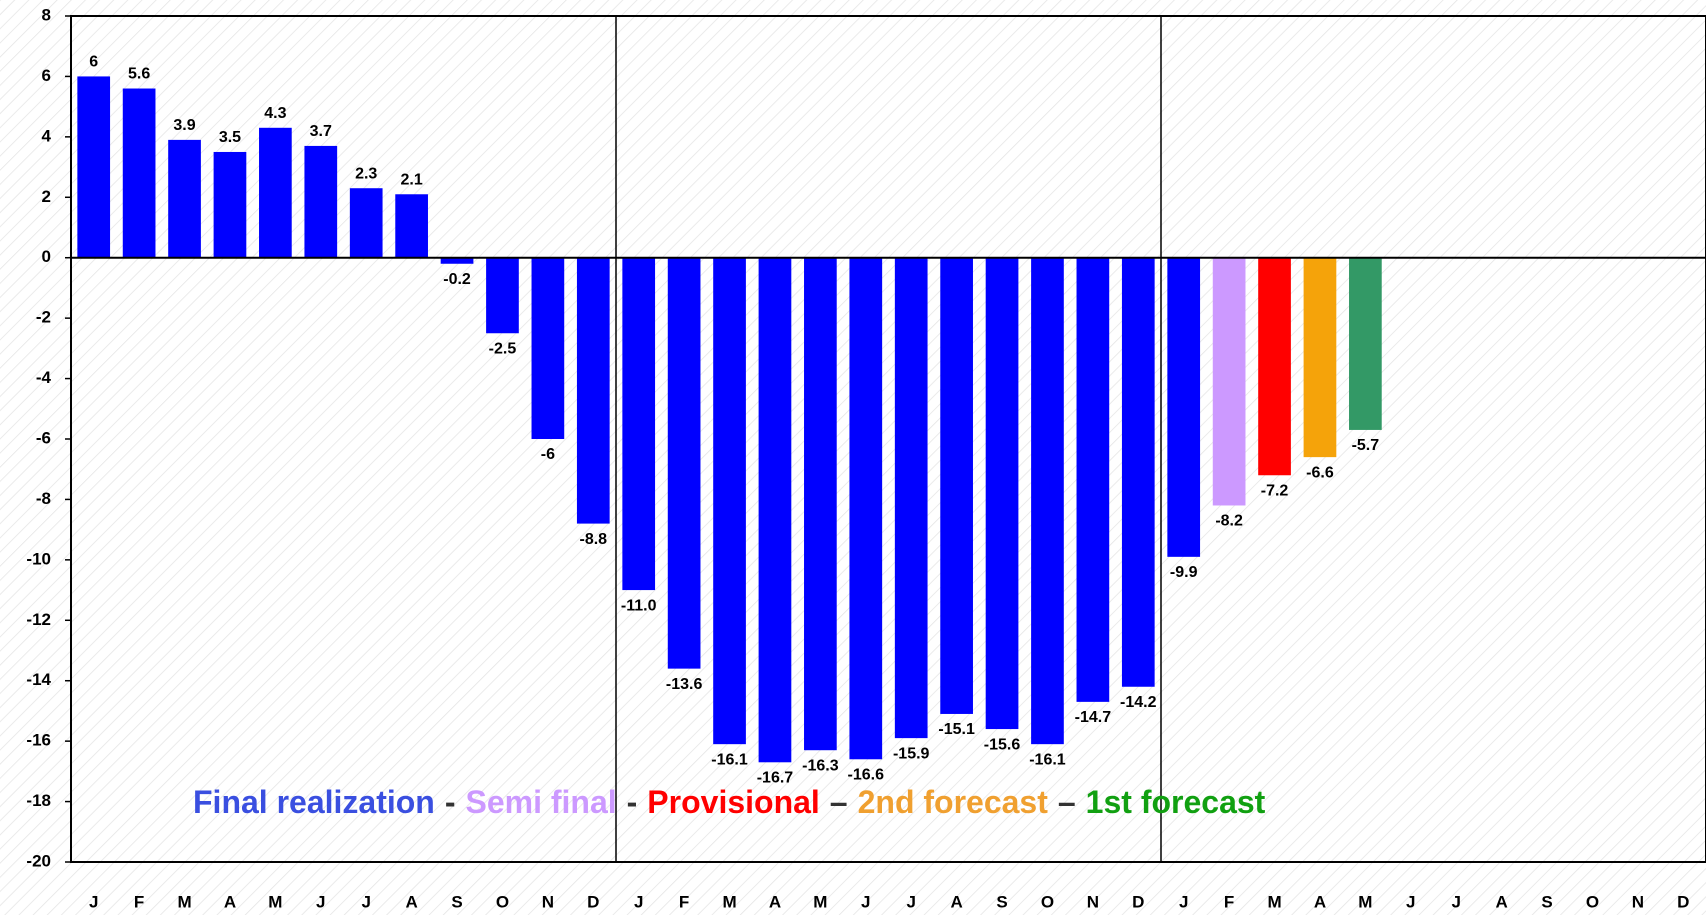  Describe the element at coordinates (639, 605) in the screenshot. I see `data-label: -11.0` at that location.